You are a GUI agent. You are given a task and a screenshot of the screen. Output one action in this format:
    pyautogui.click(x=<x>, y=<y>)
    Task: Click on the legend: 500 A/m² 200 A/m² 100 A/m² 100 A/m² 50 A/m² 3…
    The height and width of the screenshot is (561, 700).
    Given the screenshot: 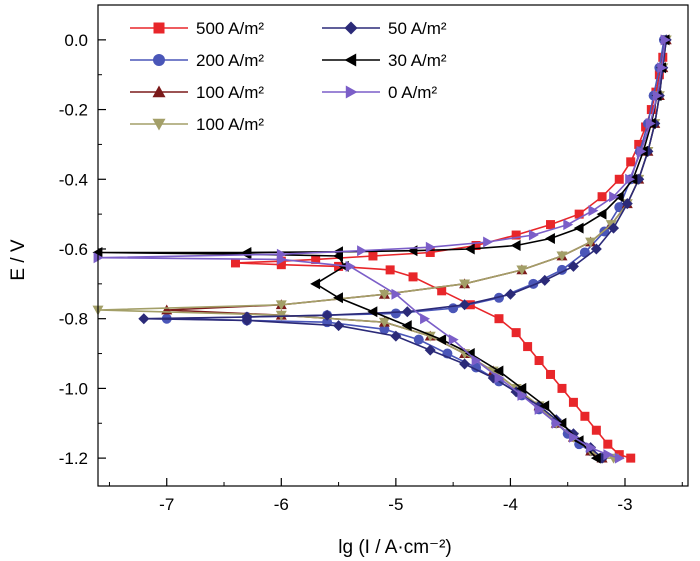 What is the action you would take?
    pyautogui.click(x=288, y=76)
    